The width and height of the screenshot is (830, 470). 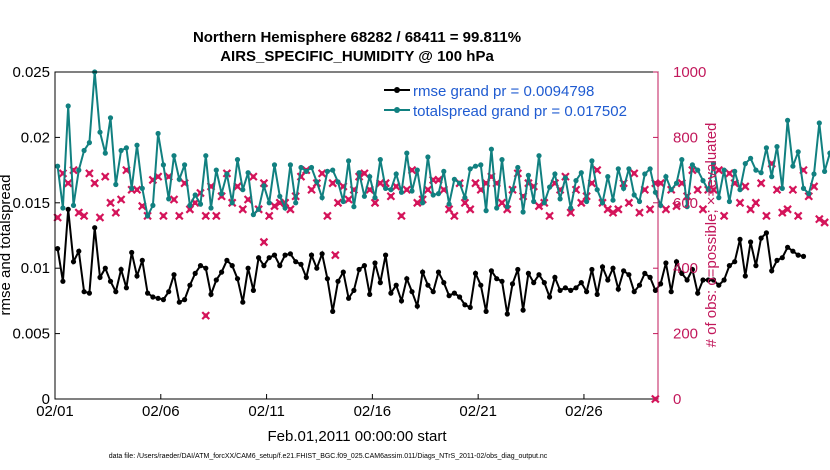 What do you see at coordinates (711, 235) in the screenshot?
I see `y-right-axis-label: # of obs: o=possible; ×=evaluated` at bounding box center [711, 235].